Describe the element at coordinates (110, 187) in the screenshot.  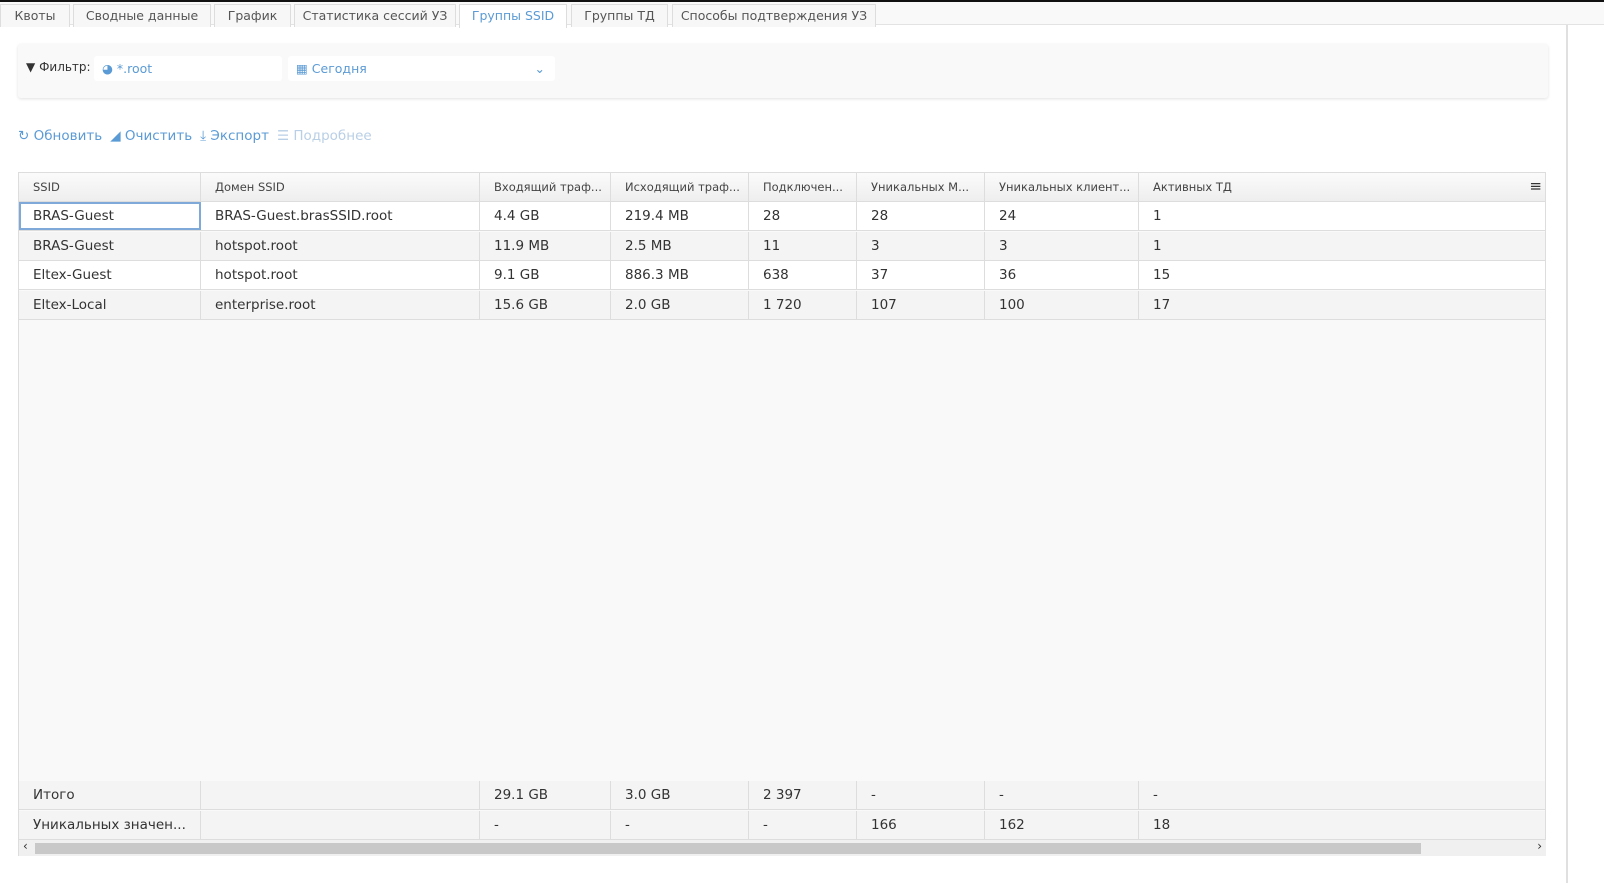
I see `column-header: SSID` at that location.